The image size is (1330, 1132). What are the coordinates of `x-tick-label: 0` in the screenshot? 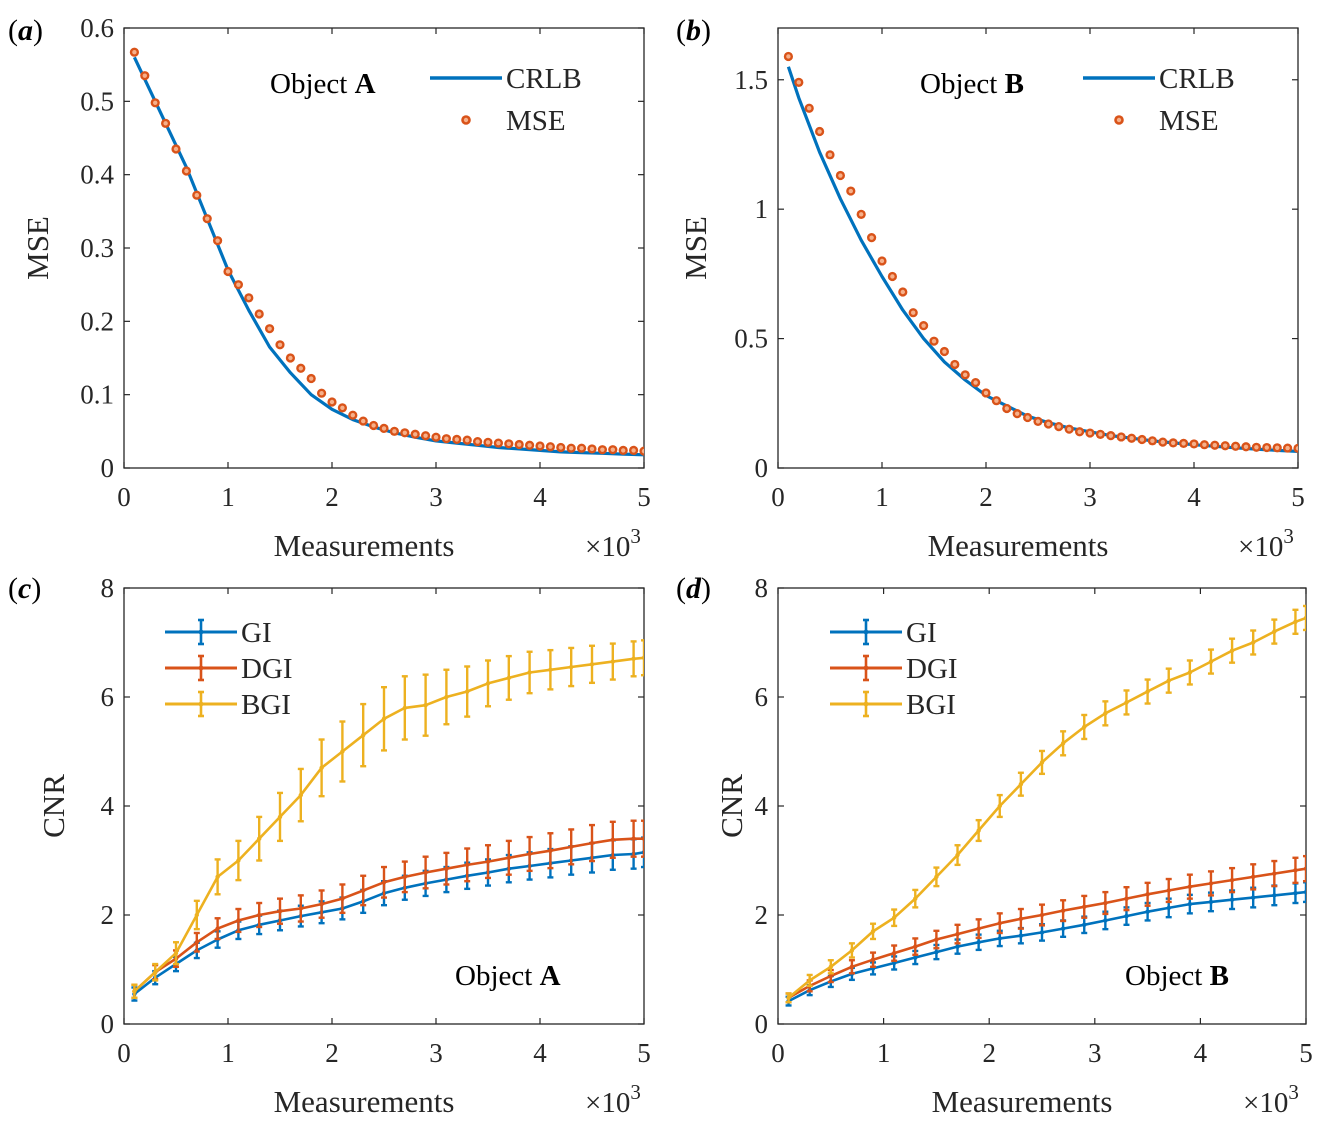 It's located at (124, 497).